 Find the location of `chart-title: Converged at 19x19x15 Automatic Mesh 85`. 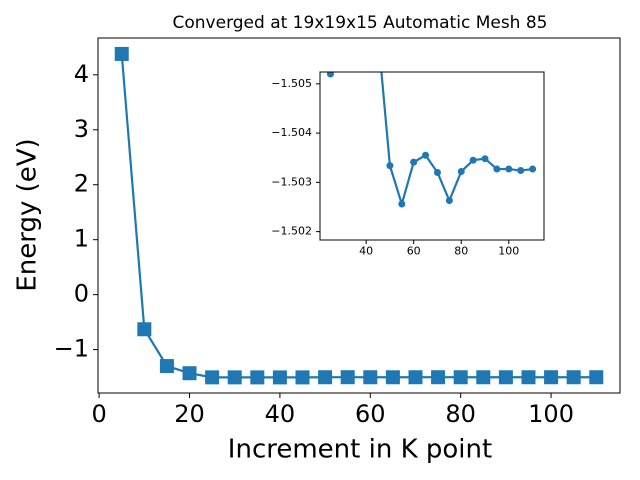

chart-title: Converged at 19x19x15 Automatic Mesh 85 is located at coordinates (360, 23).